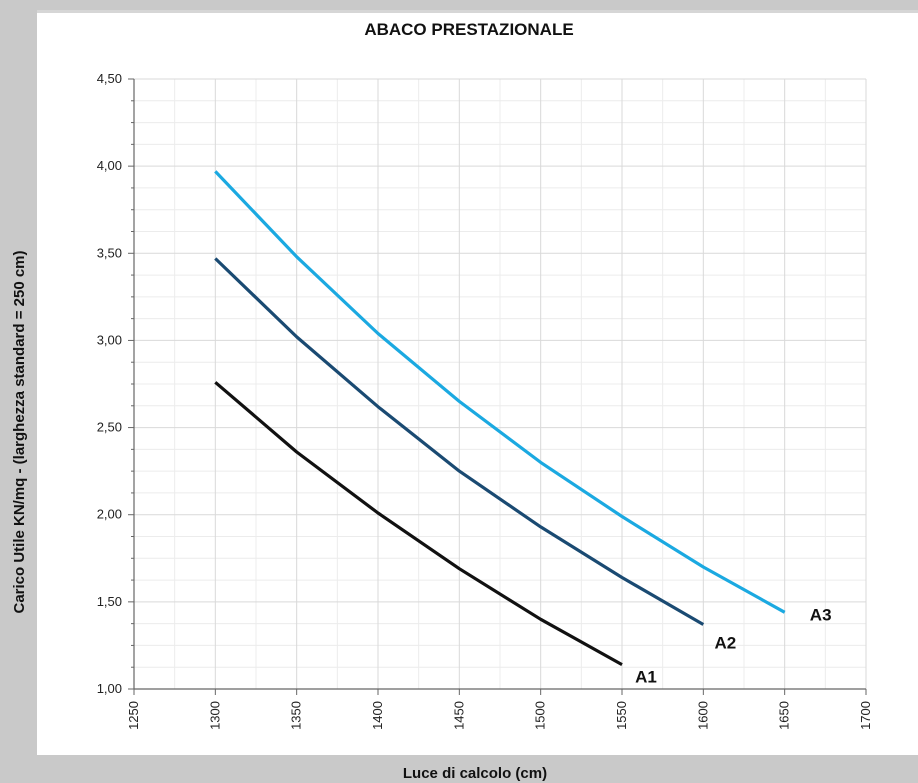  I want to click on x-tick-label: 1250, so click(133, 715).